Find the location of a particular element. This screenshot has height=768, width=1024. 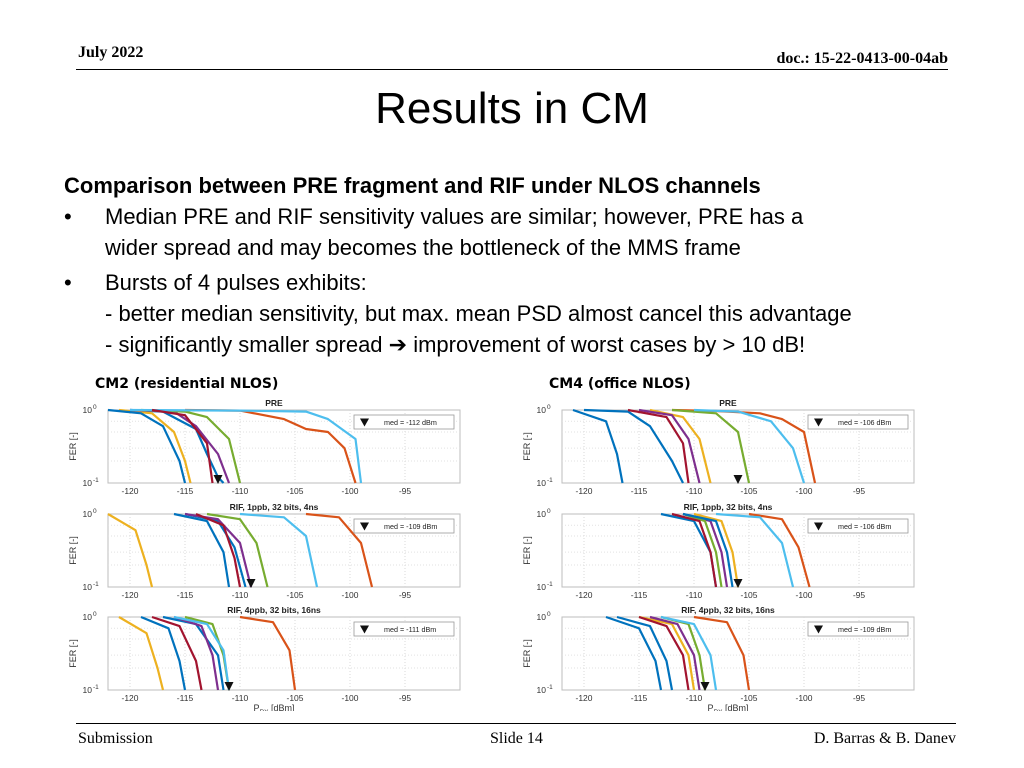

footer-slide-number: Slide 14 is located at coordinates (516, 738).